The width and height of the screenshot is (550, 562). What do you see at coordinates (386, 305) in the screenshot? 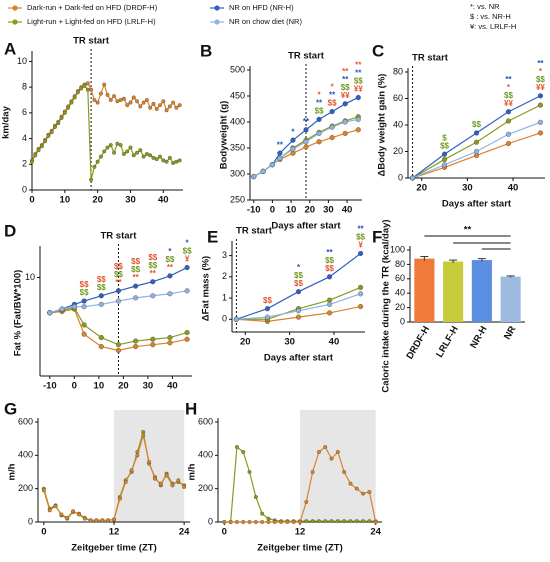
I see `y-axis-label: Caloric intake during the TR (kcal/day)` at bounding box center [386, 305].